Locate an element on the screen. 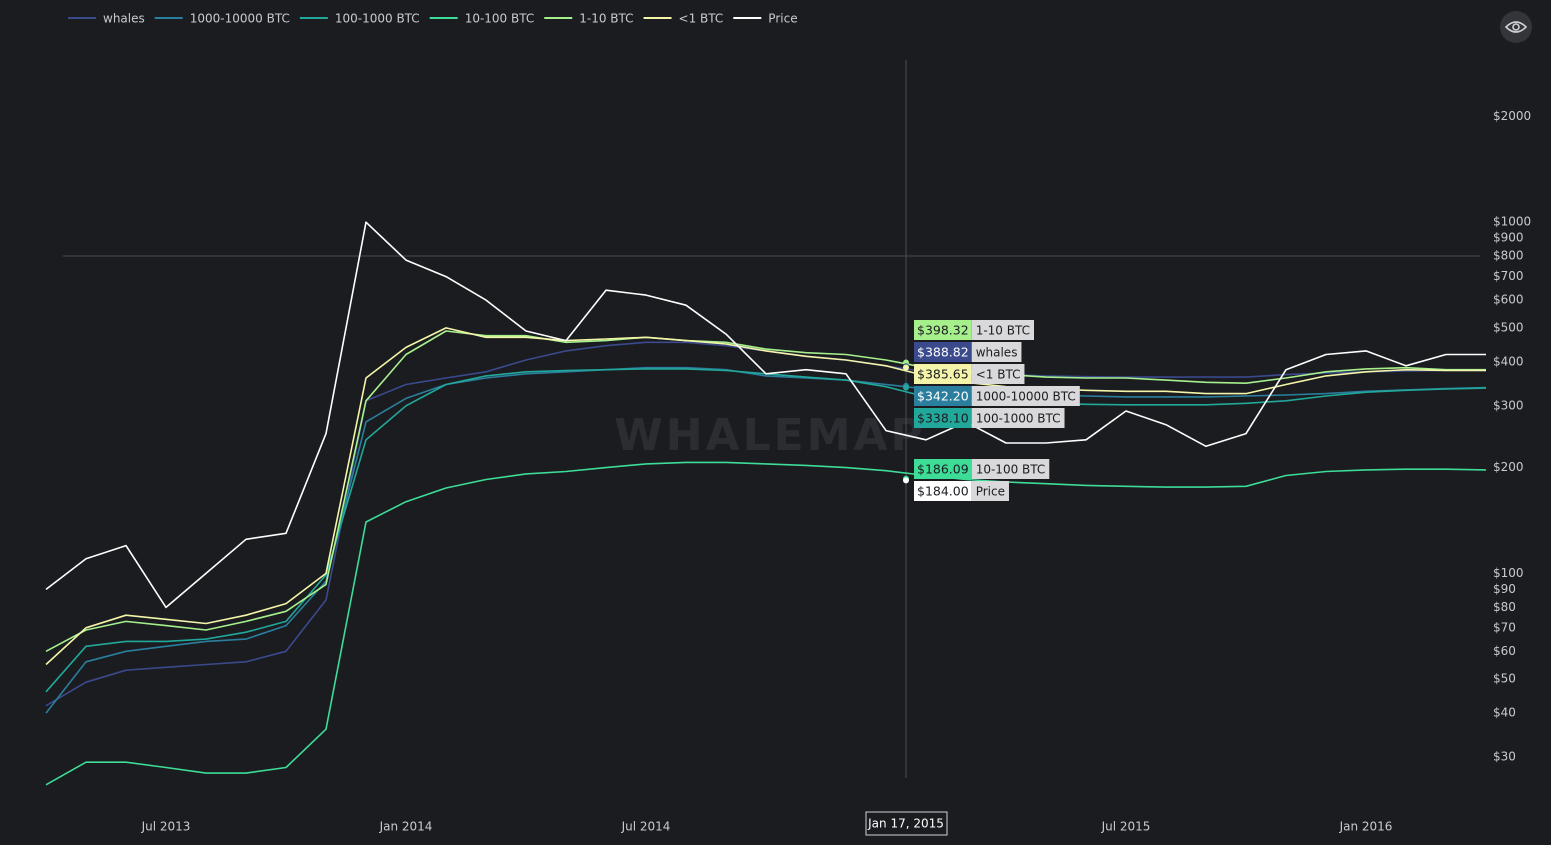  y-tick-label: $700 is located at coordinates (1508, 276).